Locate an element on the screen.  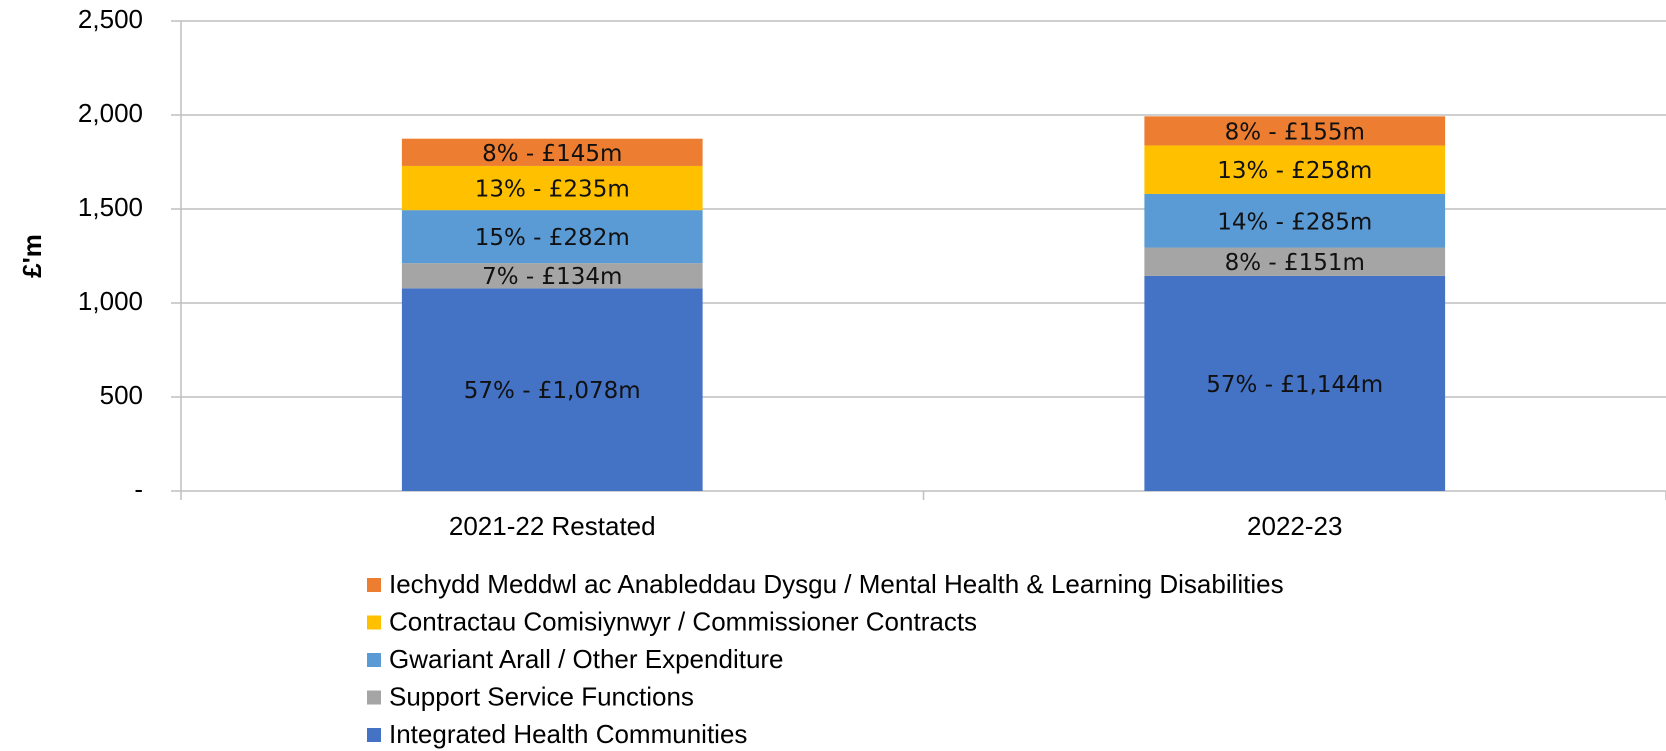
y-tick-label: 500 is located at coordinates (121, 395).